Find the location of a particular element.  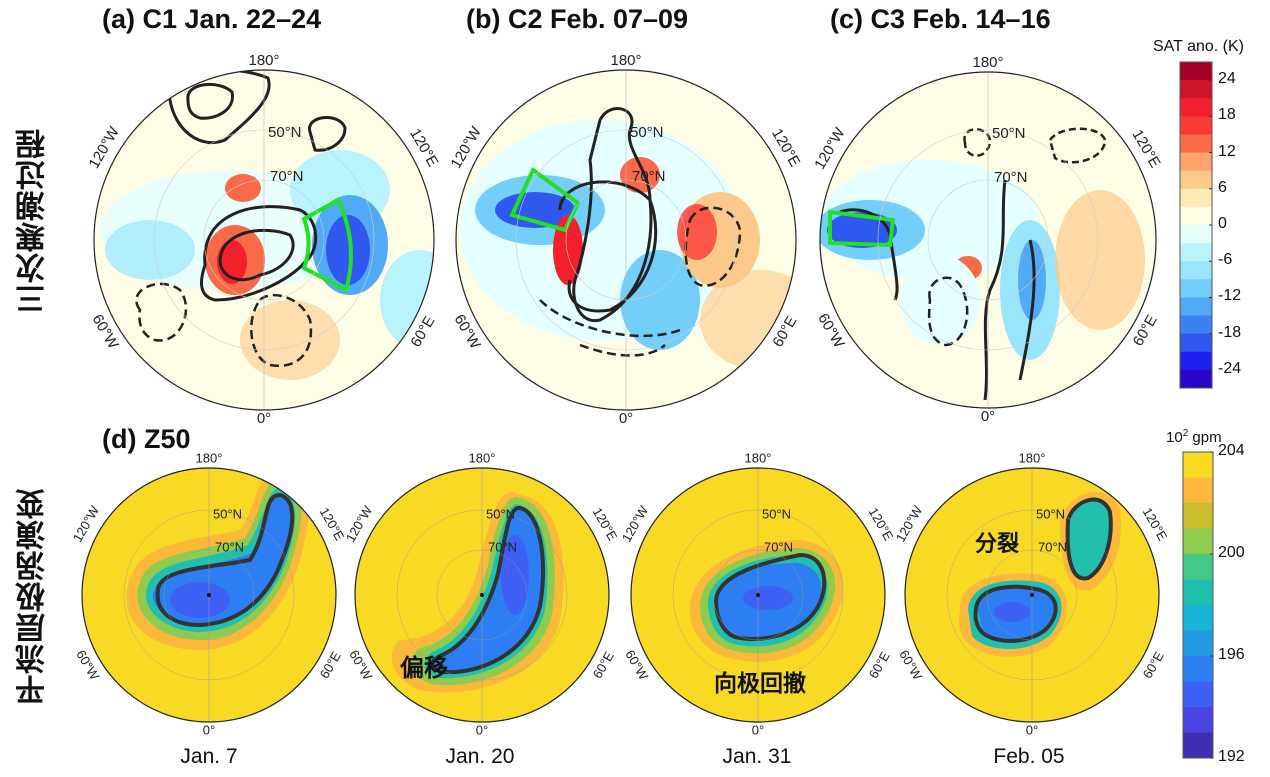

map-boundary-c is located at coordinates (988, 240).